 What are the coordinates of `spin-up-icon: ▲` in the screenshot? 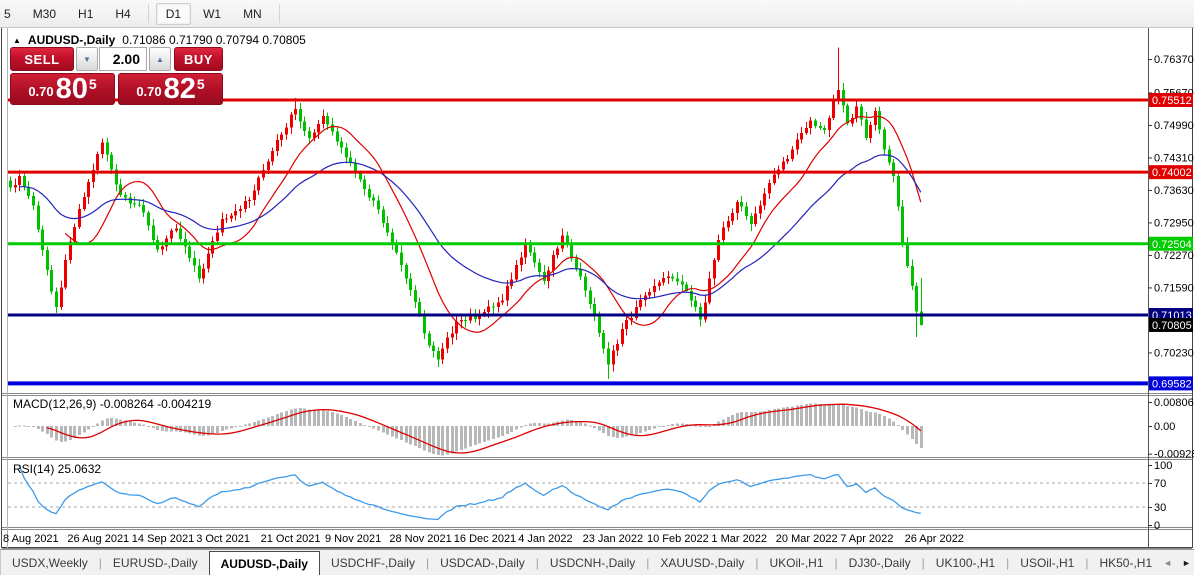 It's located at (160, 59).